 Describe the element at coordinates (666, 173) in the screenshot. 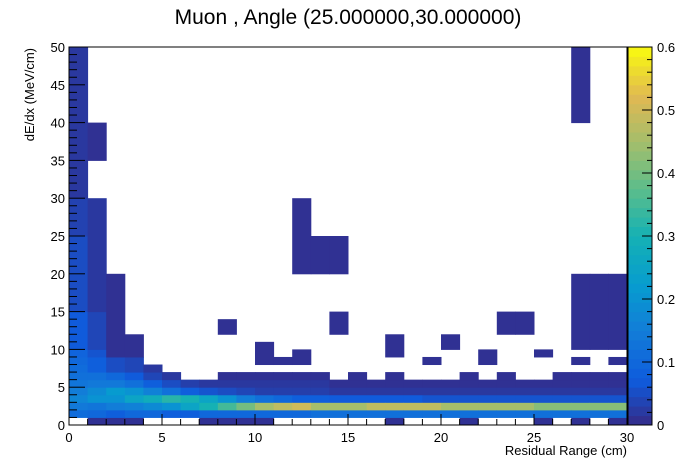

I see `z-tick-label: 0.4` at that location.